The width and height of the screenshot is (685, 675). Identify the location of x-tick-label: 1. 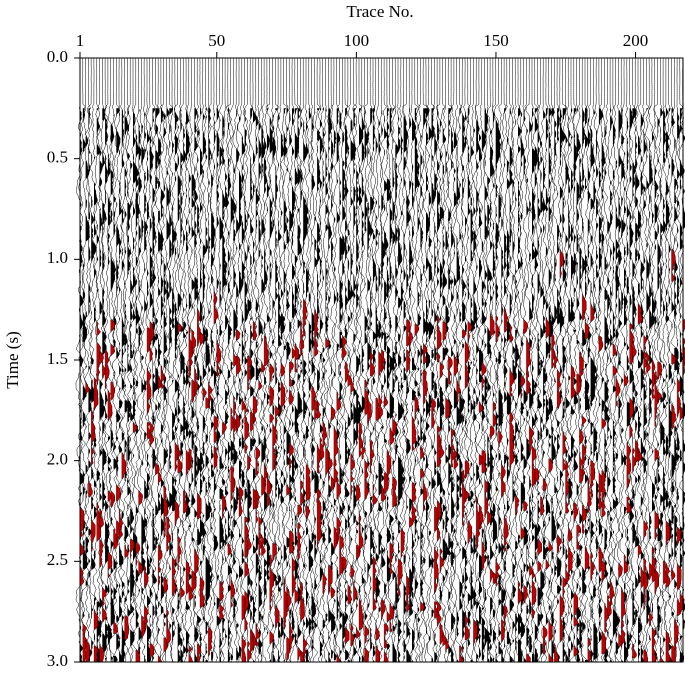
(80, 40).